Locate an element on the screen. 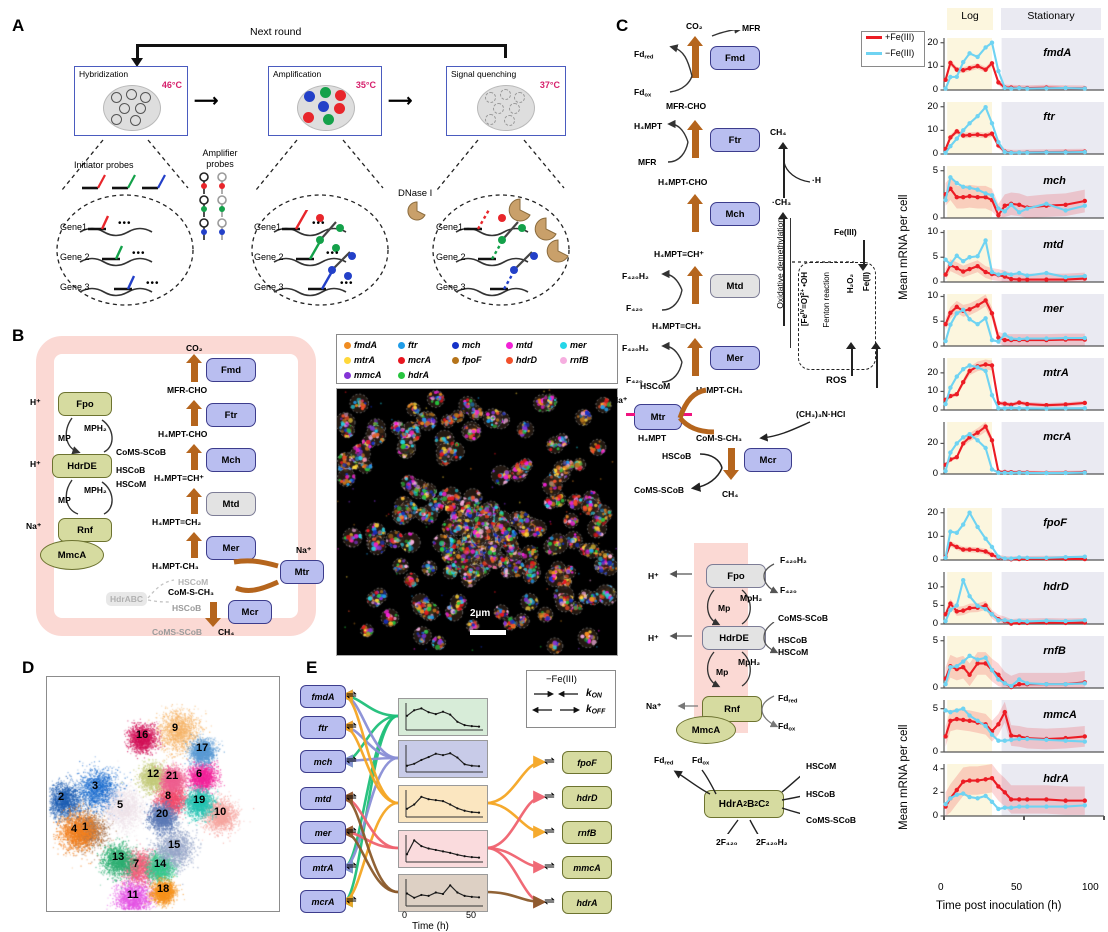 Image resolution: width=1108 pixels, height=932 pixels. legend-item-mer: mer is located at coordinates (573, 345).